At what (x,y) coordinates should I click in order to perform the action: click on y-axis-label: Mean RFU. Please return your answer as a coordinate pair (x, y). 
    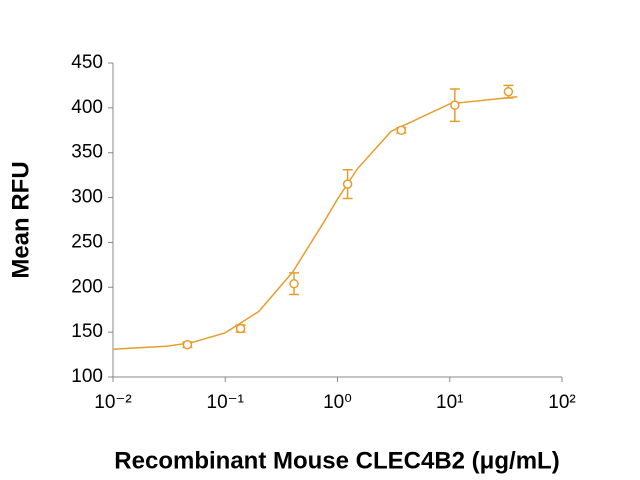
    Looking at the image, I should click on (20, 219).